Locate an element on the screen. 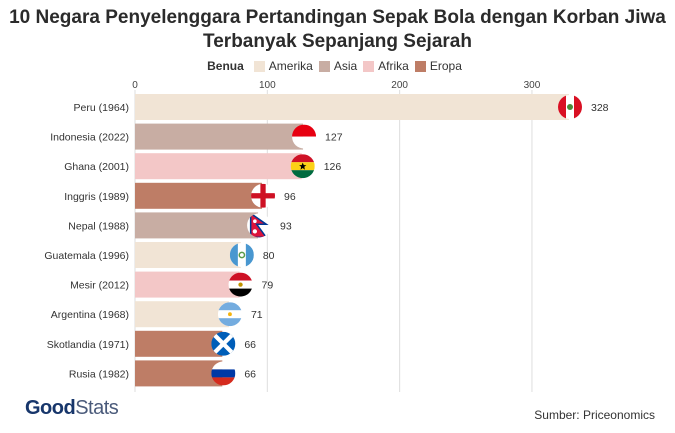 This screenshot has height=433, width=675. ghana-flag is located at coordinates (302, 166).